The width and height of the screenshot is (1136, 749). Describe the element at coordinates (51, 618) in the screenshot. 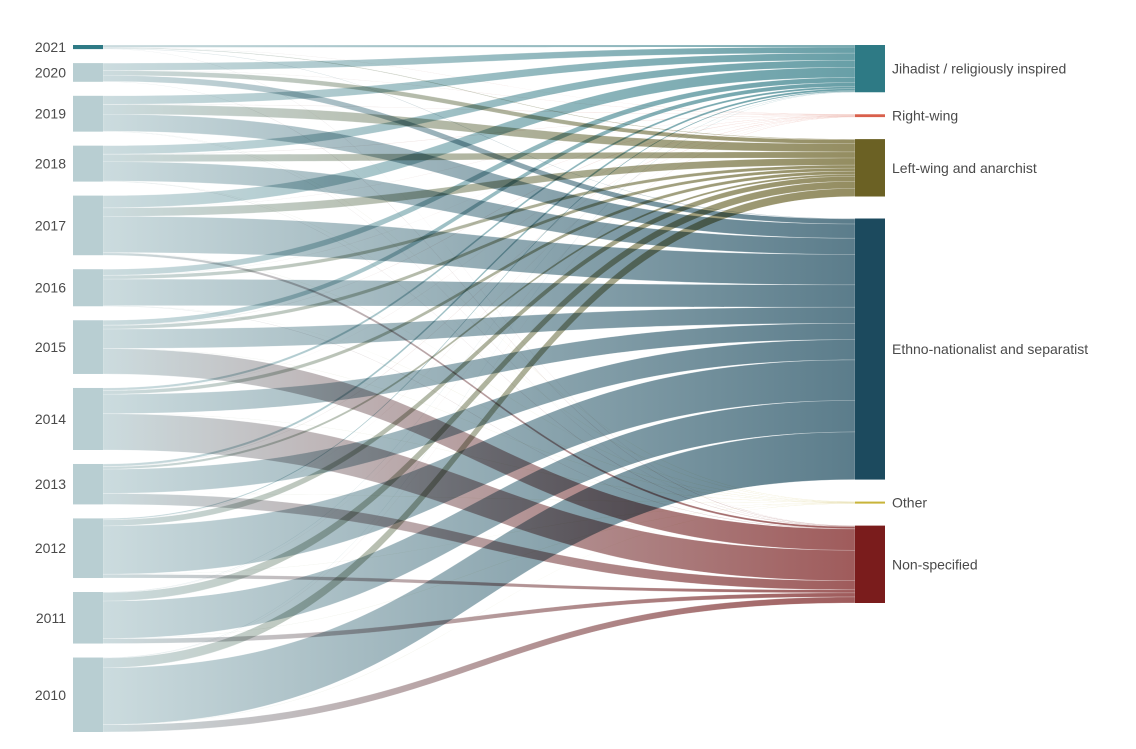

I see `source-label-2011: 2011` at that location.